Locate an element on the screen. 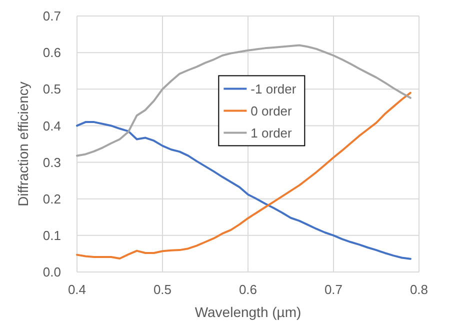  legend-label: -1 order is located at coordinates (273, 88).